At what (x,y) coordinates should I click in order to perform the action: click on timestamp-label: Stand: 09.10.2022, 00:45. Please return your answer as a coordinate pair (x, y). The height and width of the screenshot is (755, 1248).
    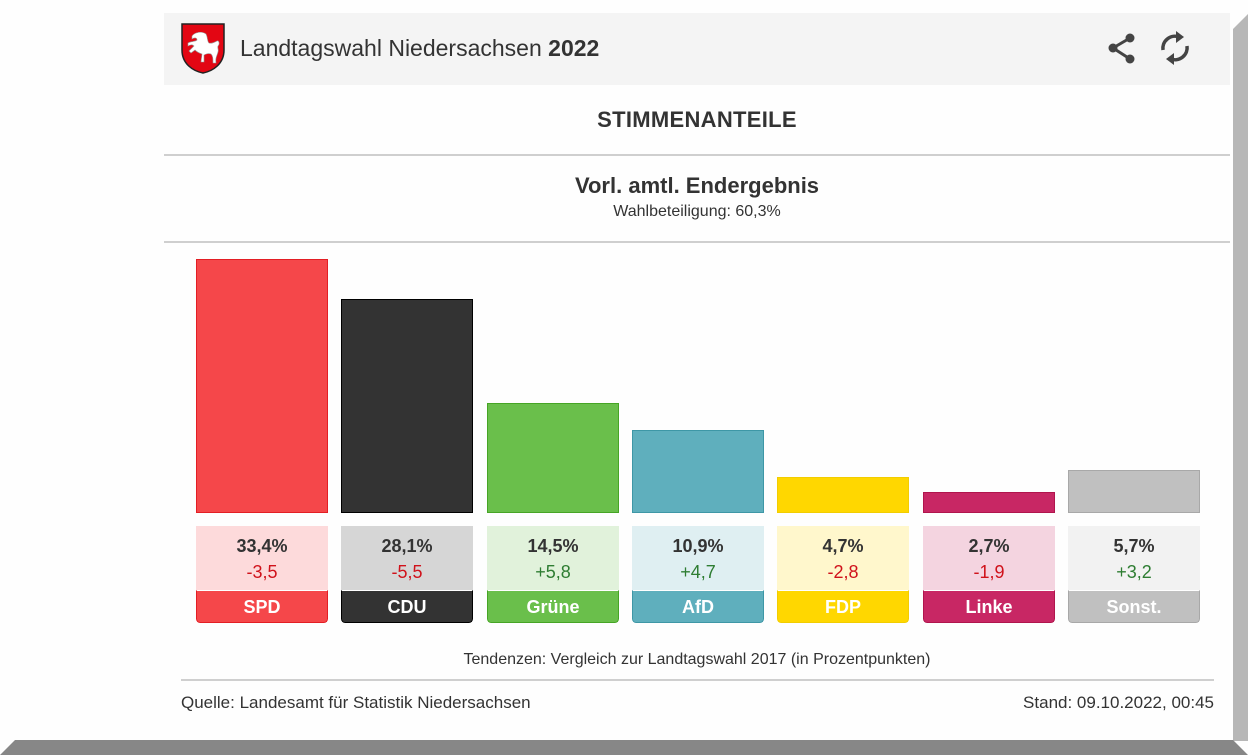
    Looking at the image, I should click on (1118, 702).